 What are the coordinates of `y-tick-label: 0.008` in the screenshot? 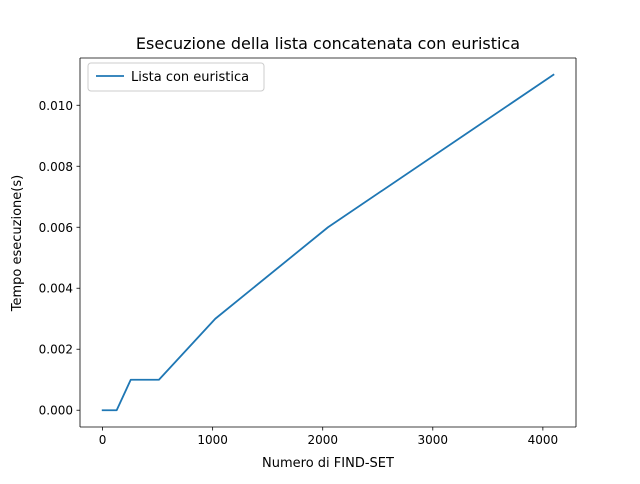 It's located at (56, 167).